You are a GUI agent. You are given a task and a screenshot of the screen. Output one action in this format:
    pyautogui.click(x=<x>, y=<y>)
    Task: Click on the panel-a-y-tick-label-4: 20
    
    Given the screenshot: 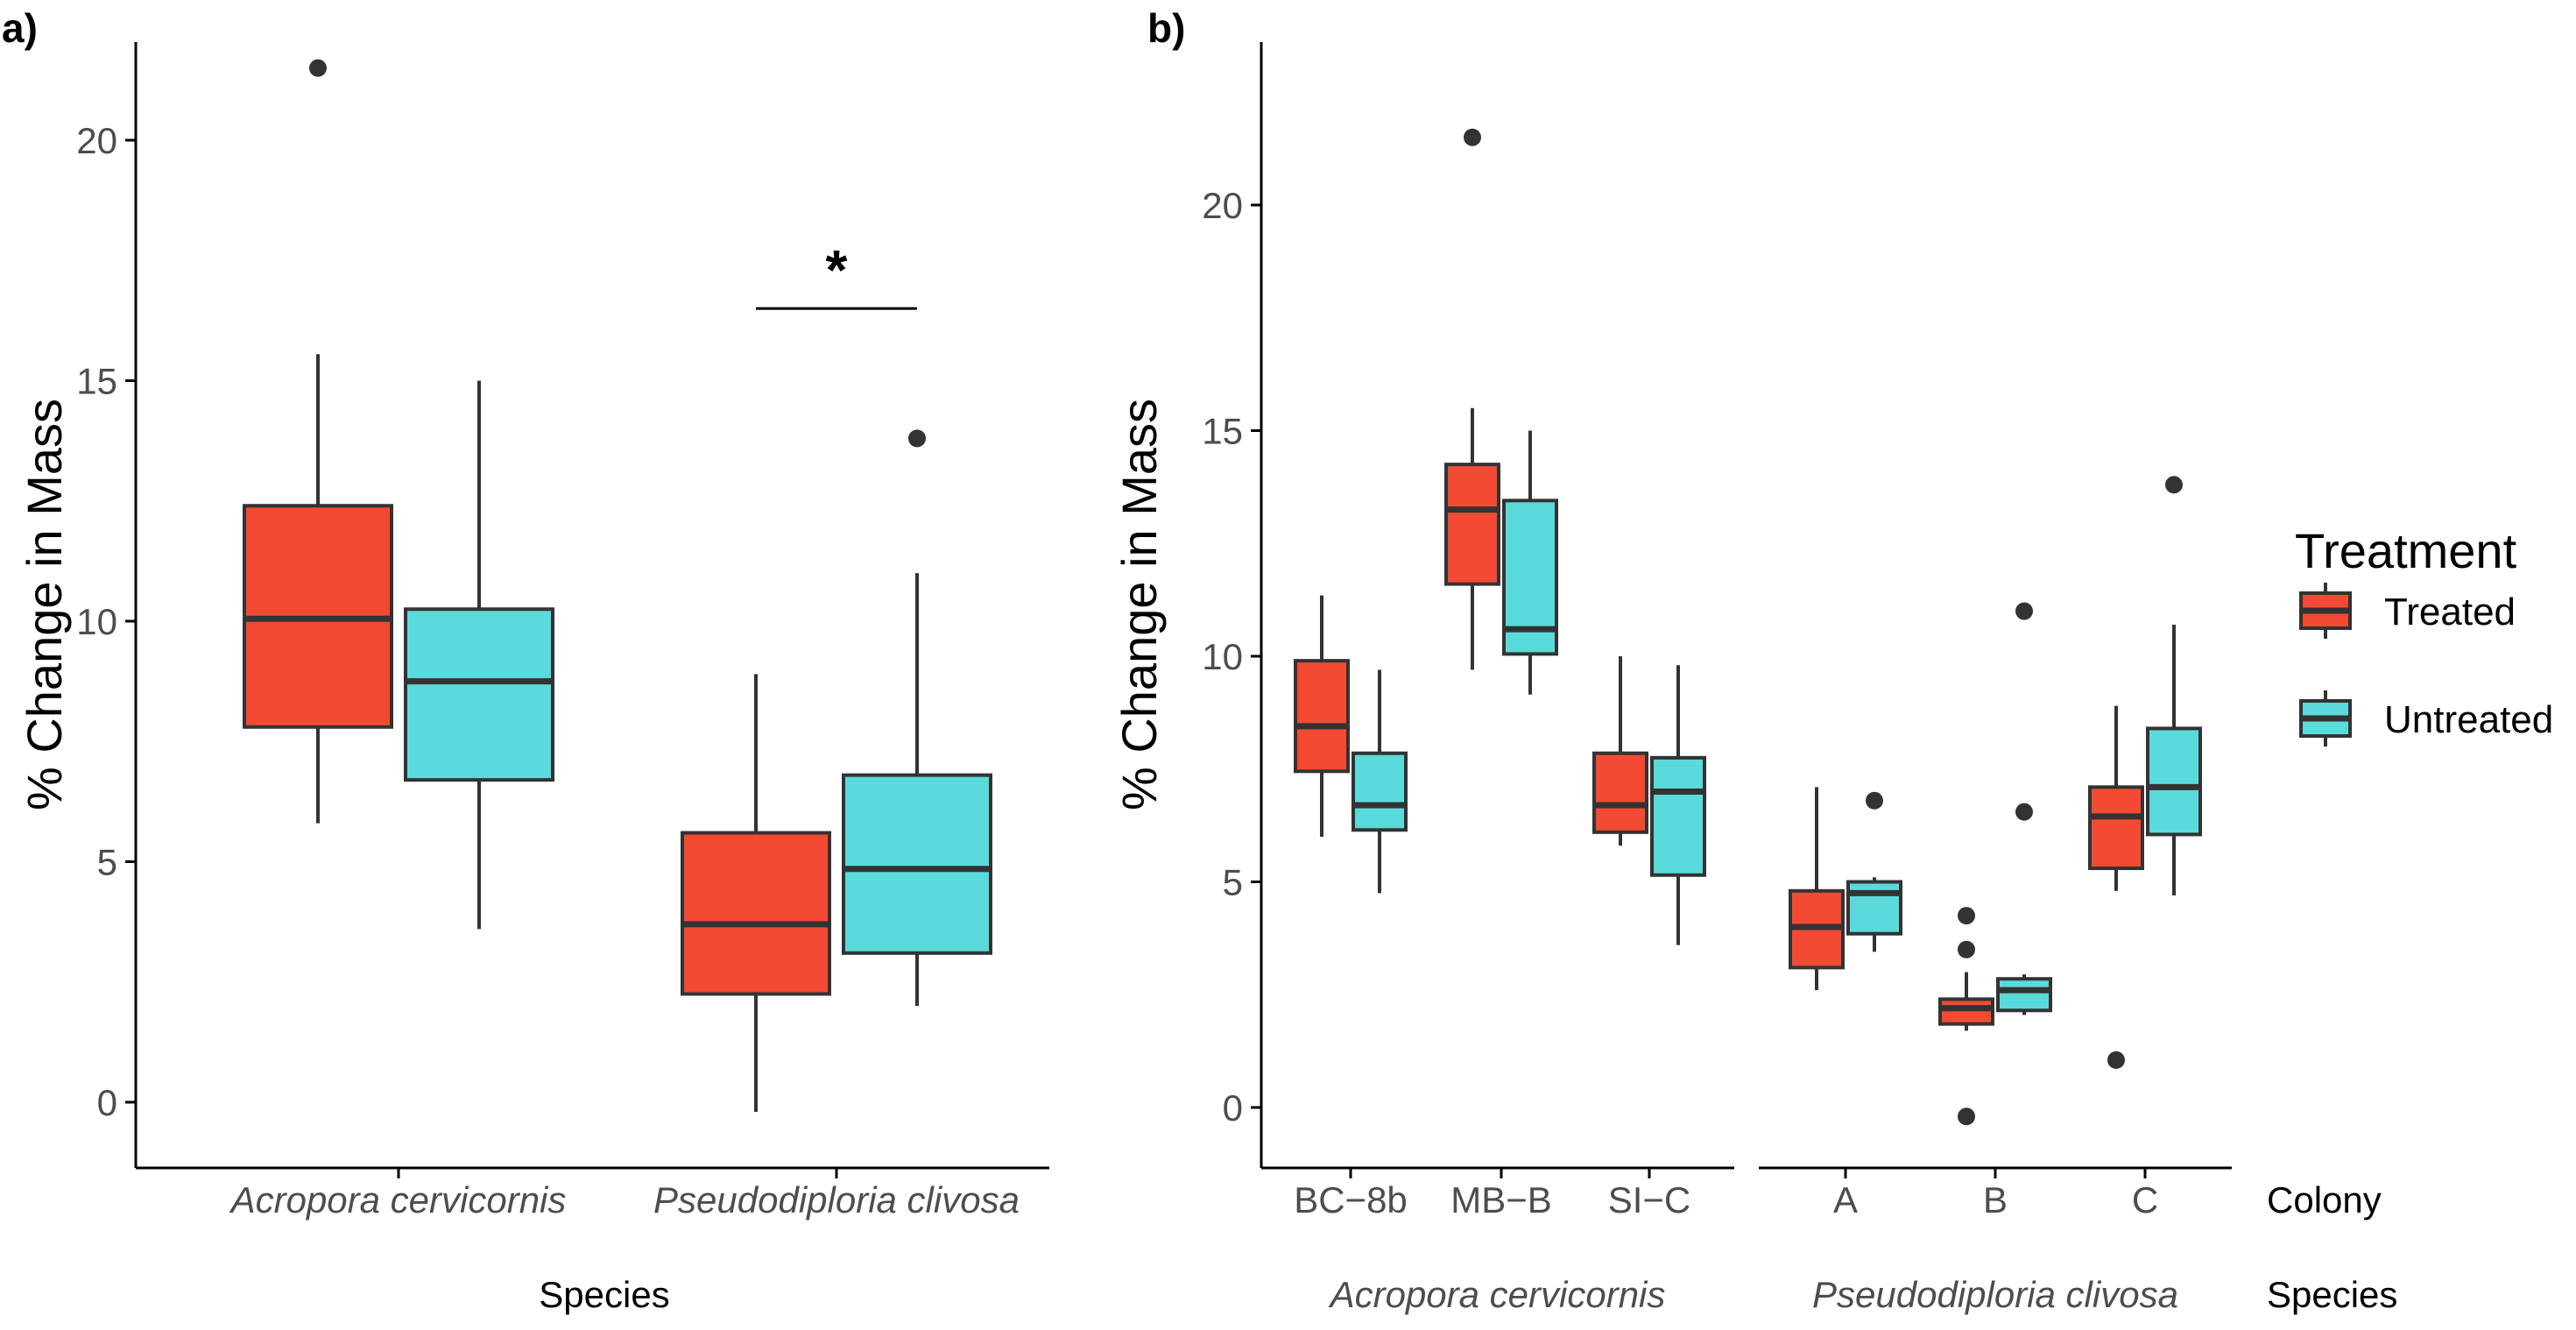 What is the action you would take?
    pyautogui.click(x=96, y=140)
    